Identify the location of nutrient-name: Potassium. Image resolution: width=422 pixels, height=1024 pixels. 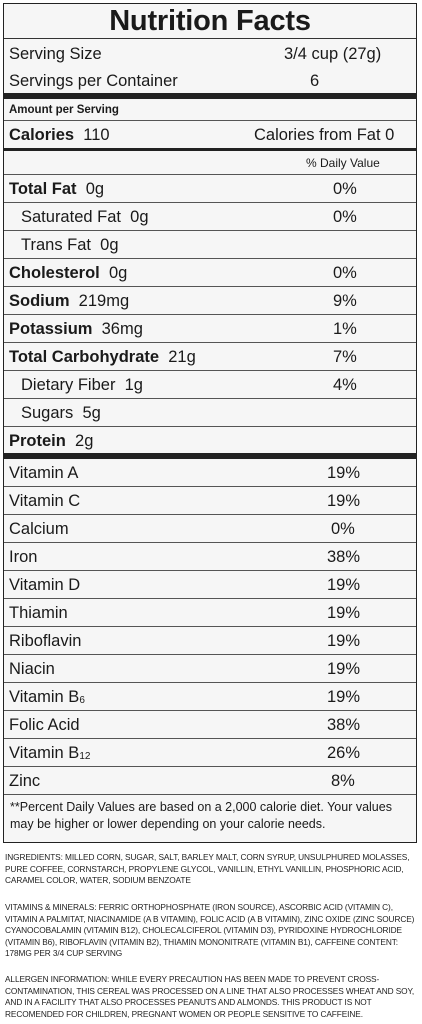
(51, 329).